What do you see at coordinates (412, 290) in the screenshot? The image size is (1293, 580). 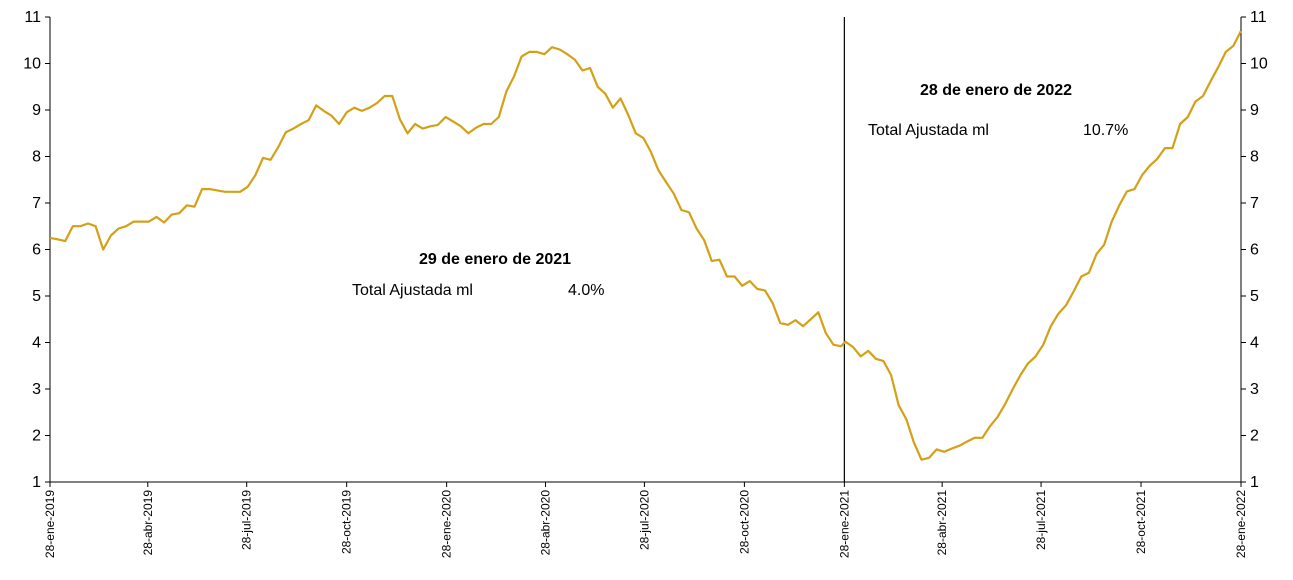 I see `annotation-2021-label: Total Ajustada ml` at bounding box center [412, 290].